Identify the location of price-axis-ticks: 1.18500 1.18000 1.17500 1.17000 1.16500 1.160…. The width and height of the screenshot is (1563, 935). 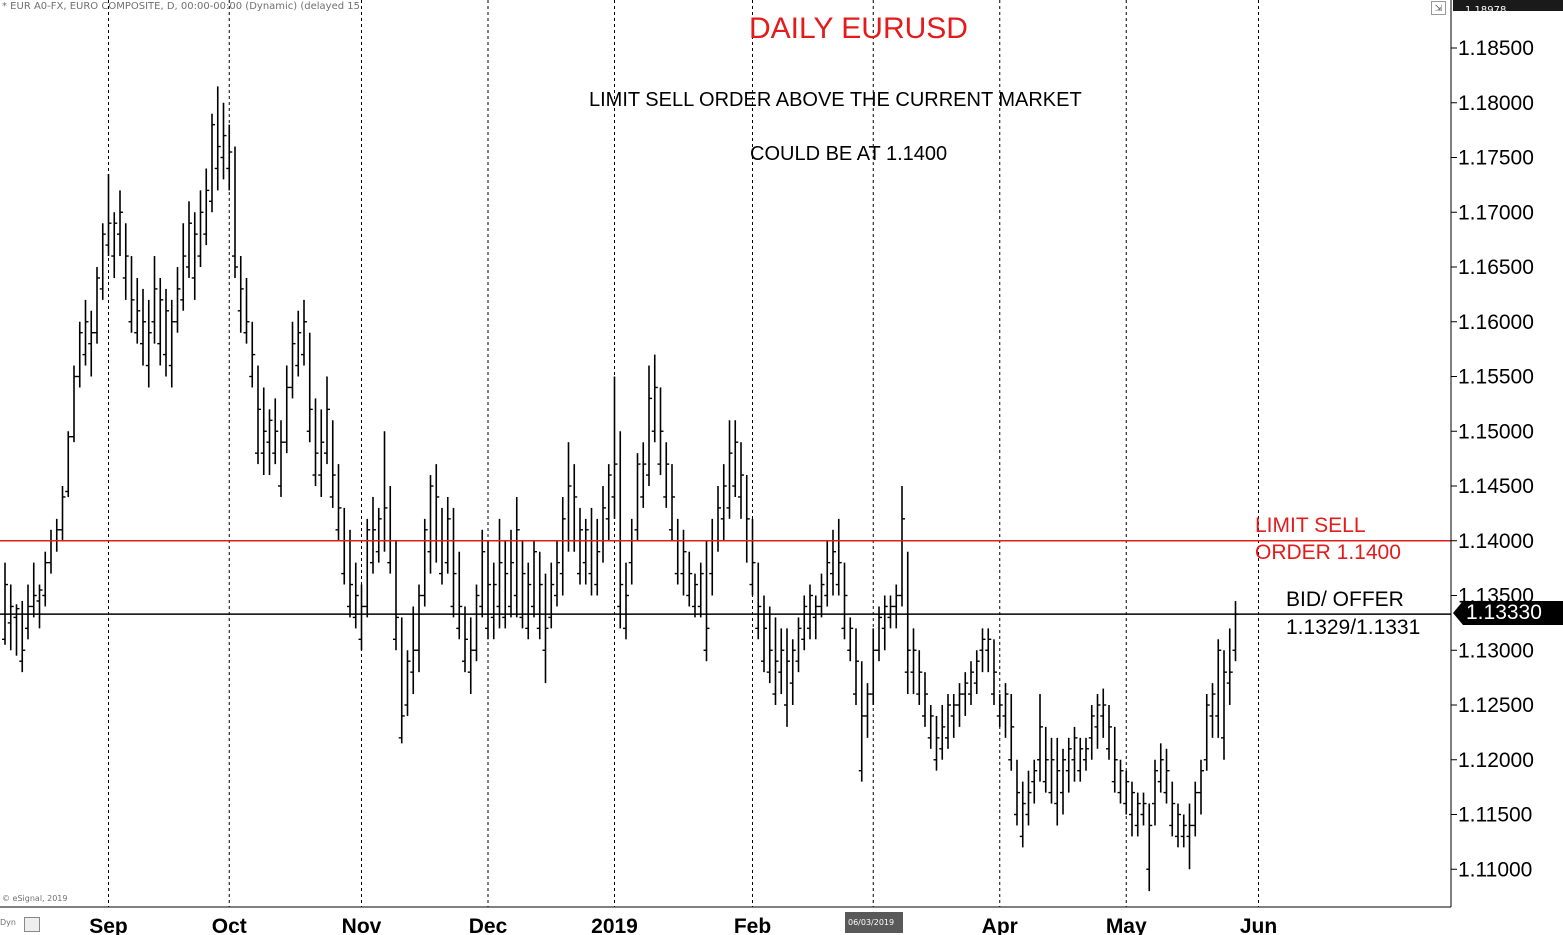
(1492, 459).